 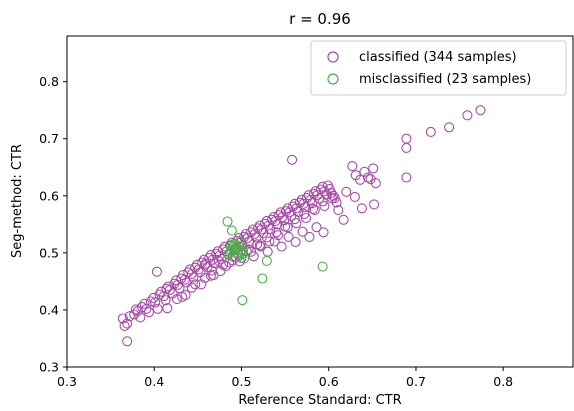 I want to click on legend-marker-misclassified, so click(x=333, y=79).